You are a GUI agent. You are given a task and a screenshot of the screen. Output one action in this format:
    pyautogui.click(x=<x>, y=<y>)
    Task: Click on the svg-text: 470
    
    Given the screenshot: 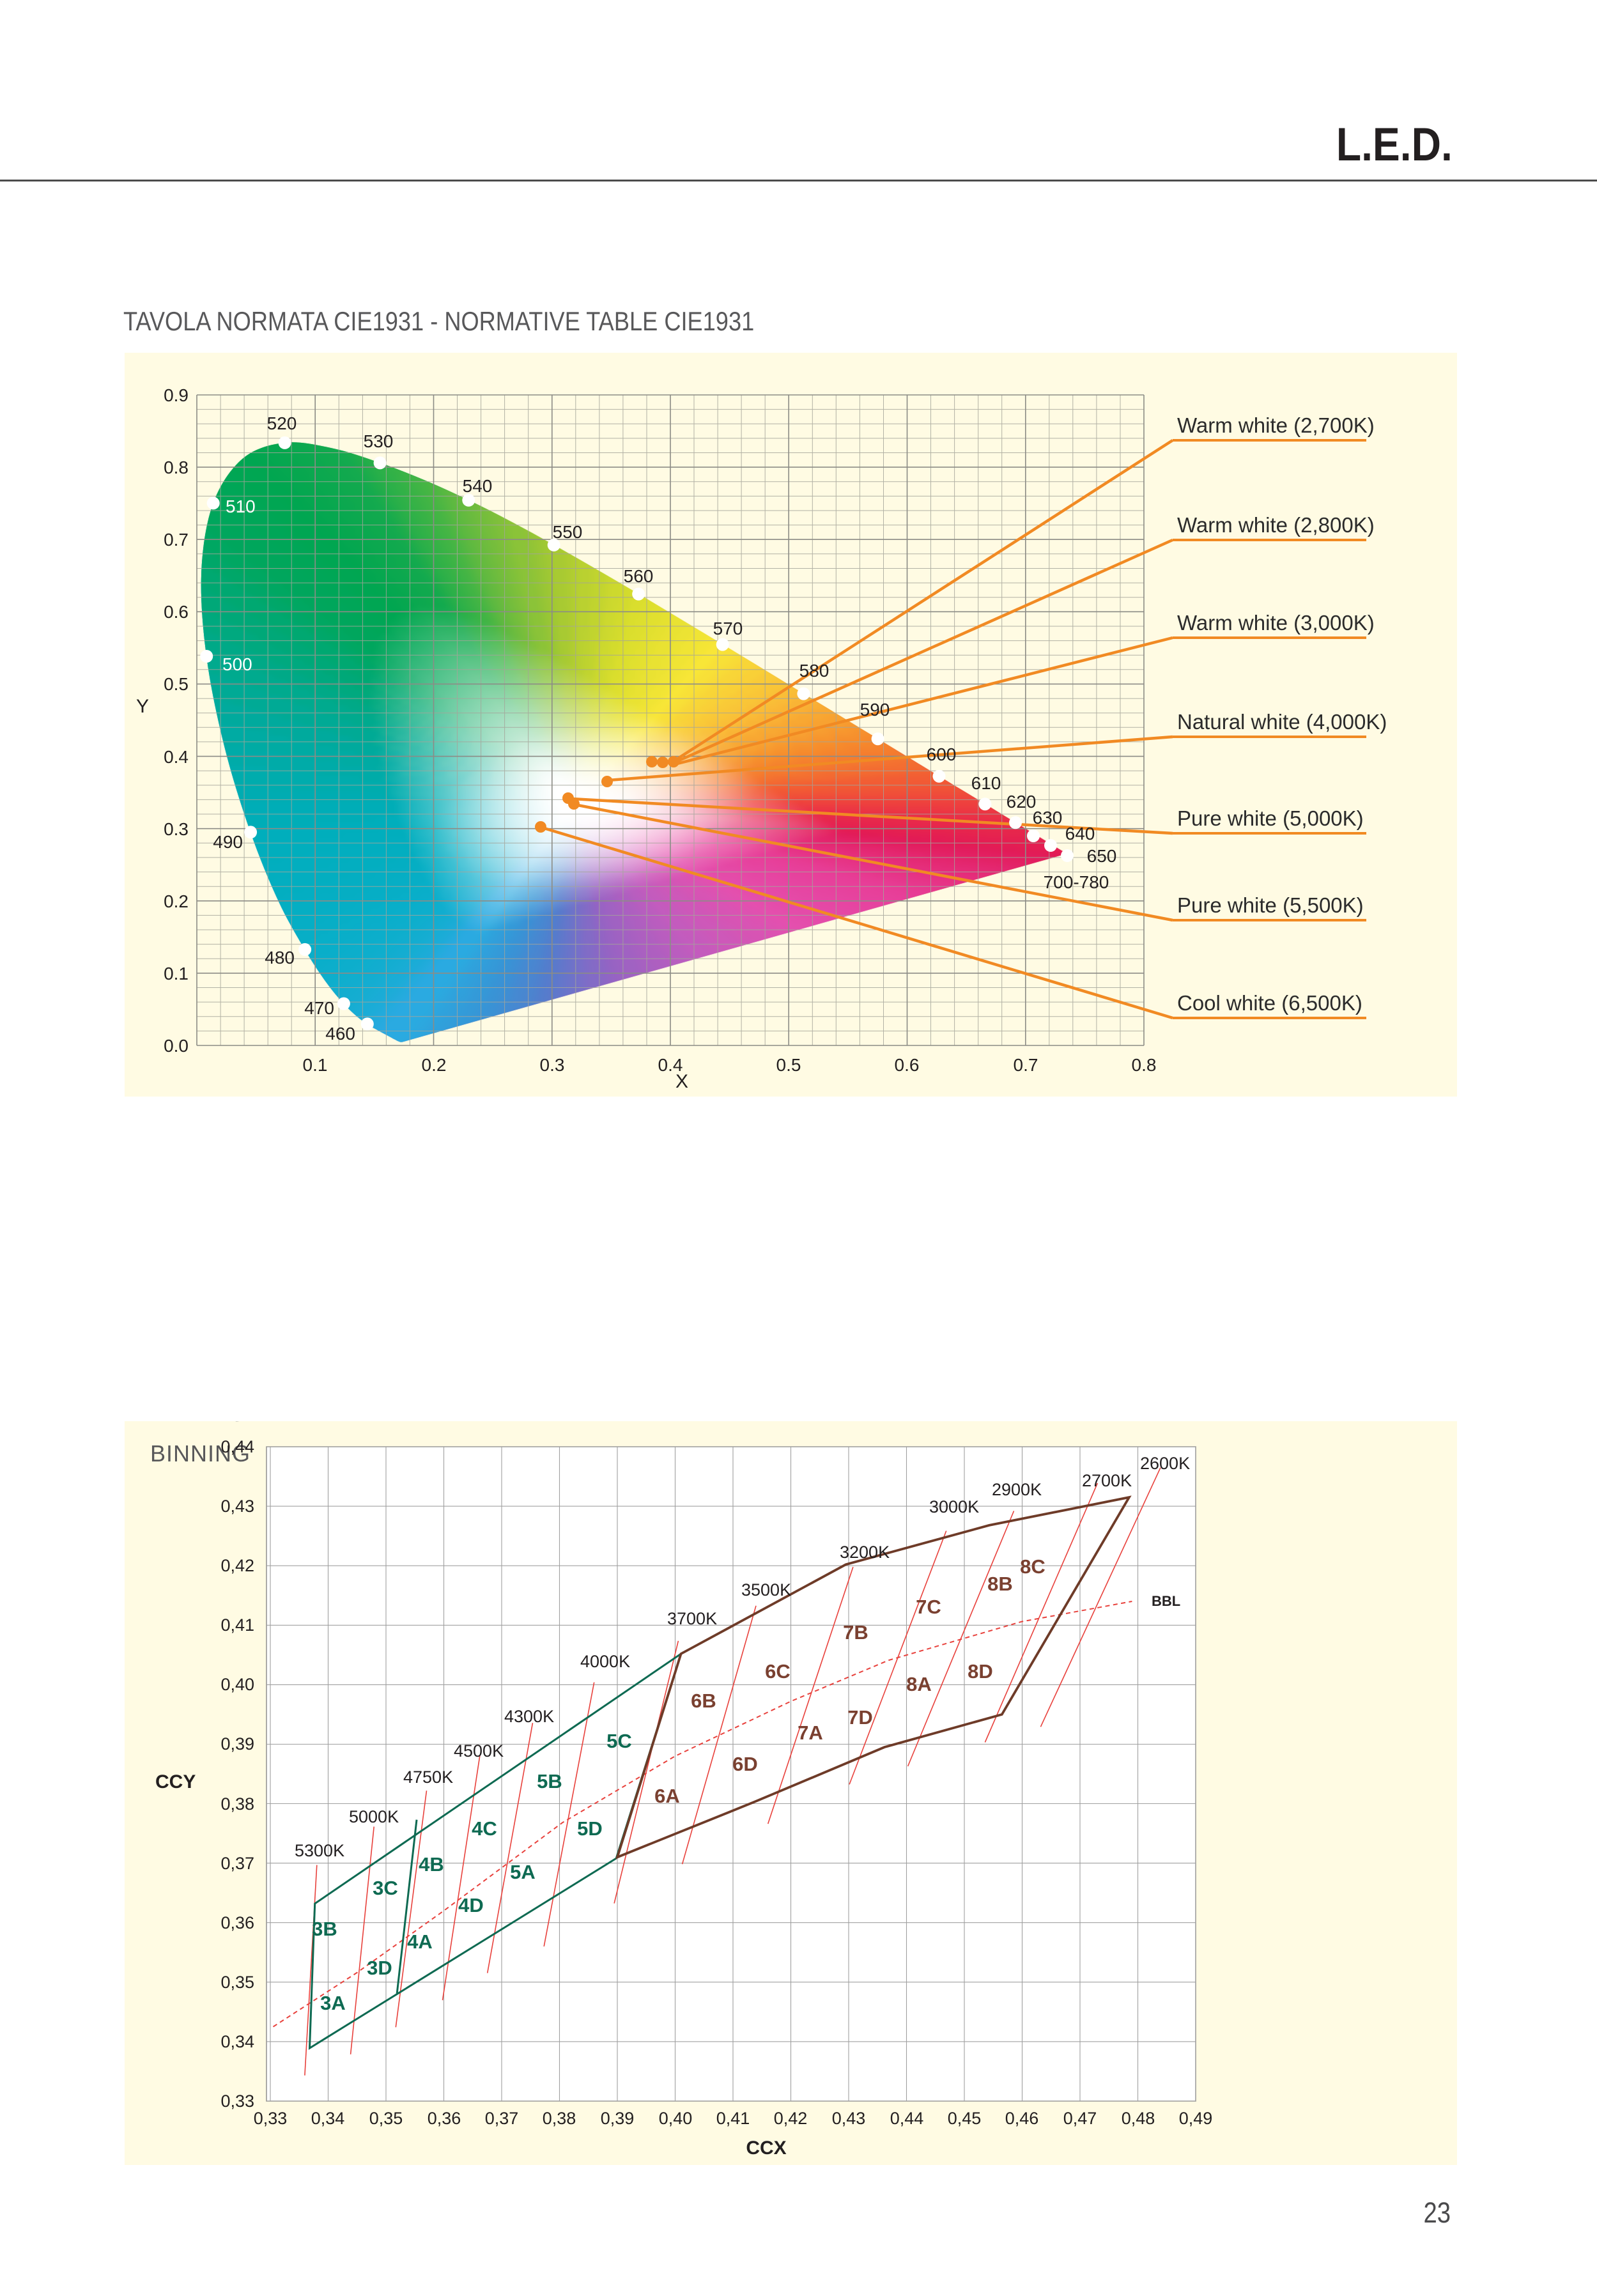 What is the action you would take?
    pyautogui.click(x=319, y=1008)
    